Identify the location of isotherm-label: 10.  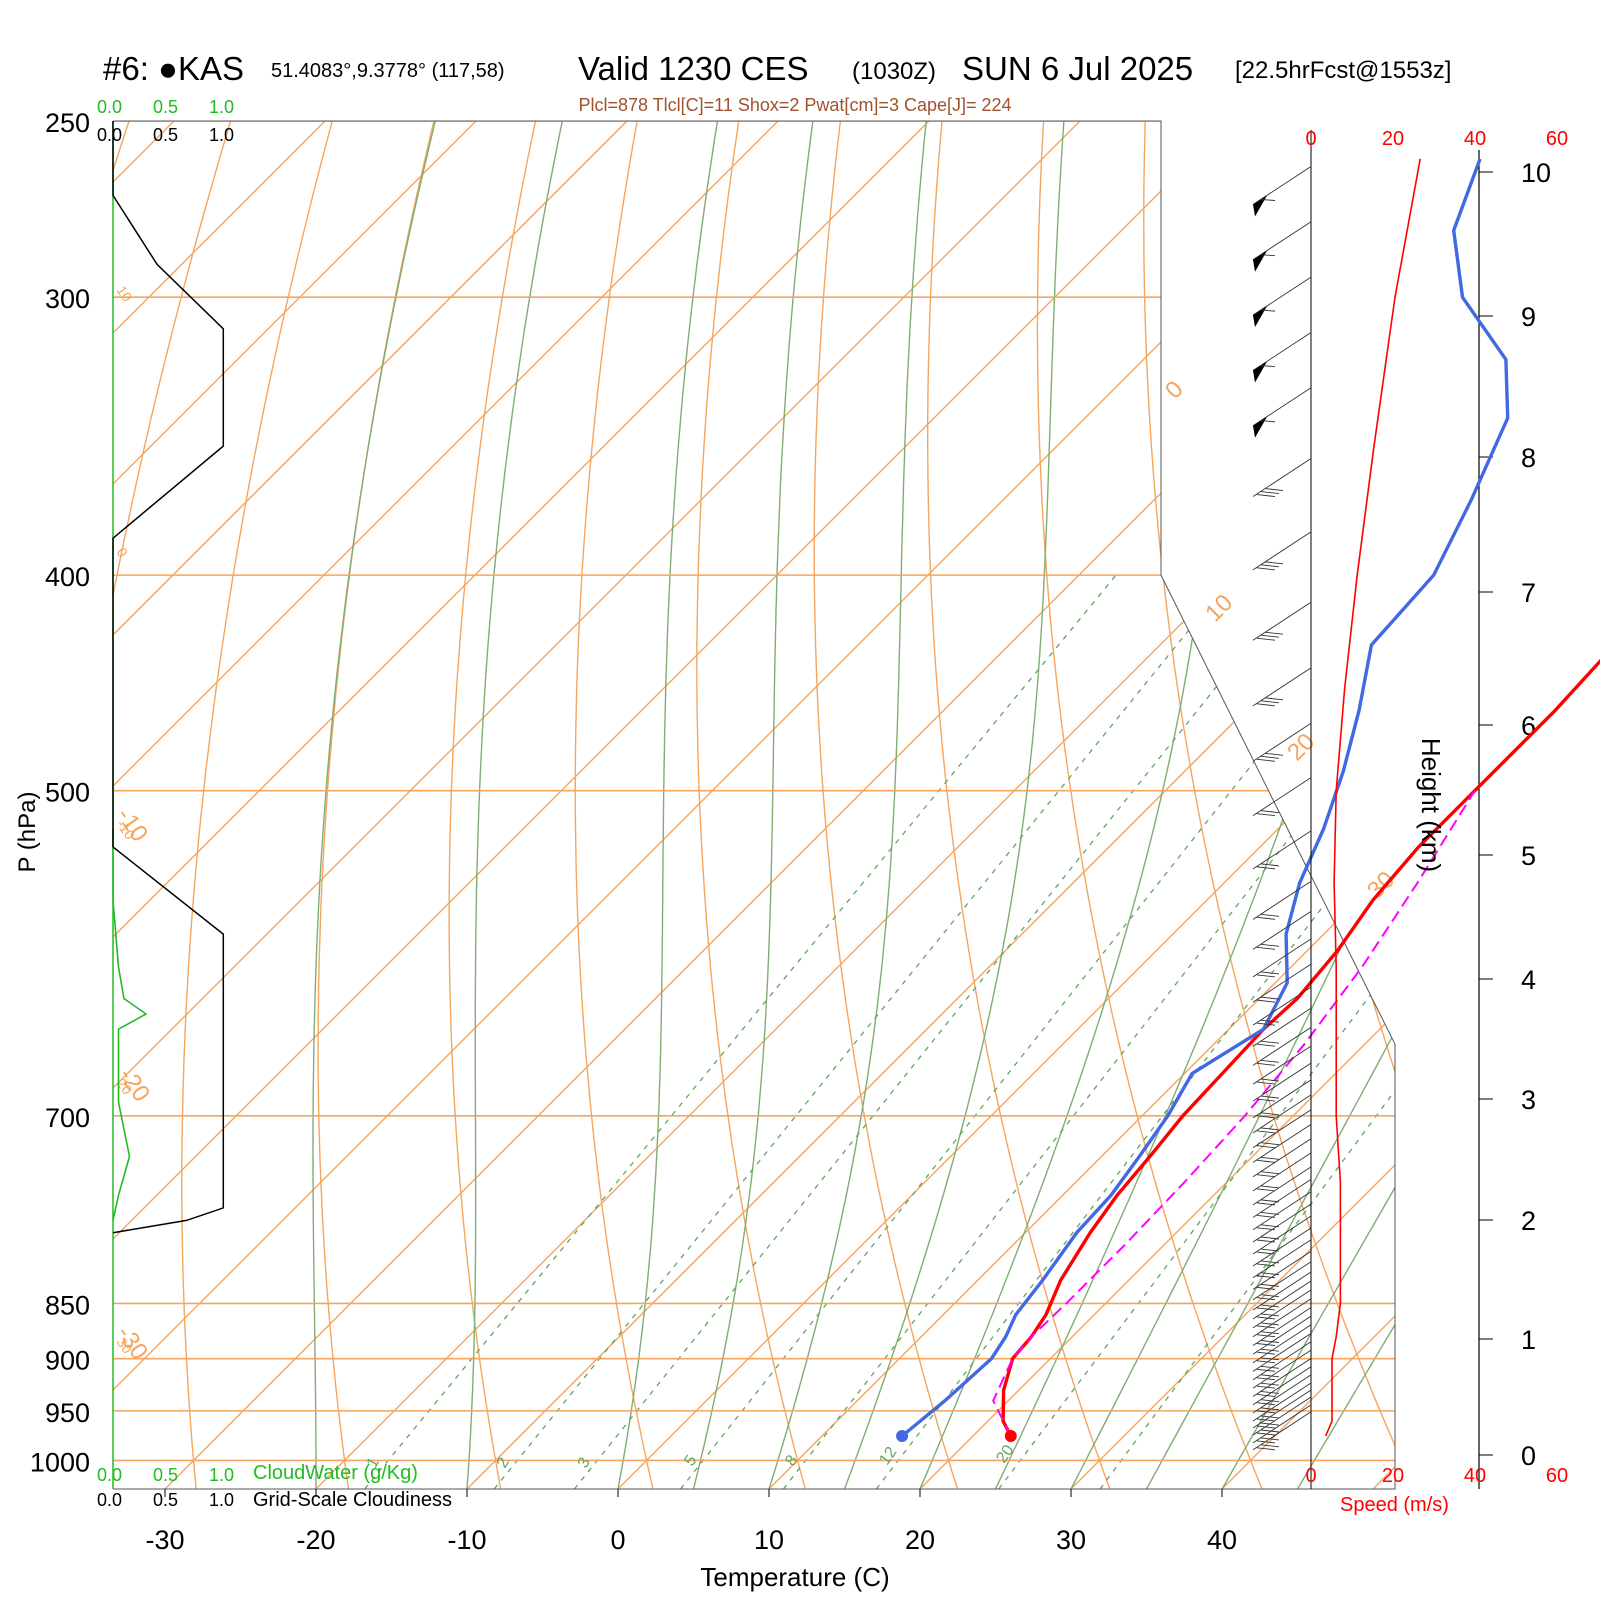
(1219, 608).